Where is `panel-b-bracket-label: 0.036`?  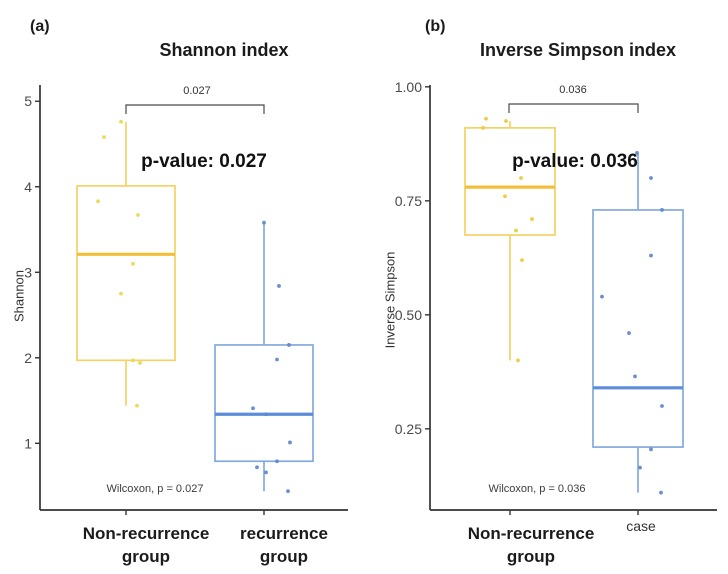
panel-b-bracket-label: 0.036 is located at coordinates (573, 90).